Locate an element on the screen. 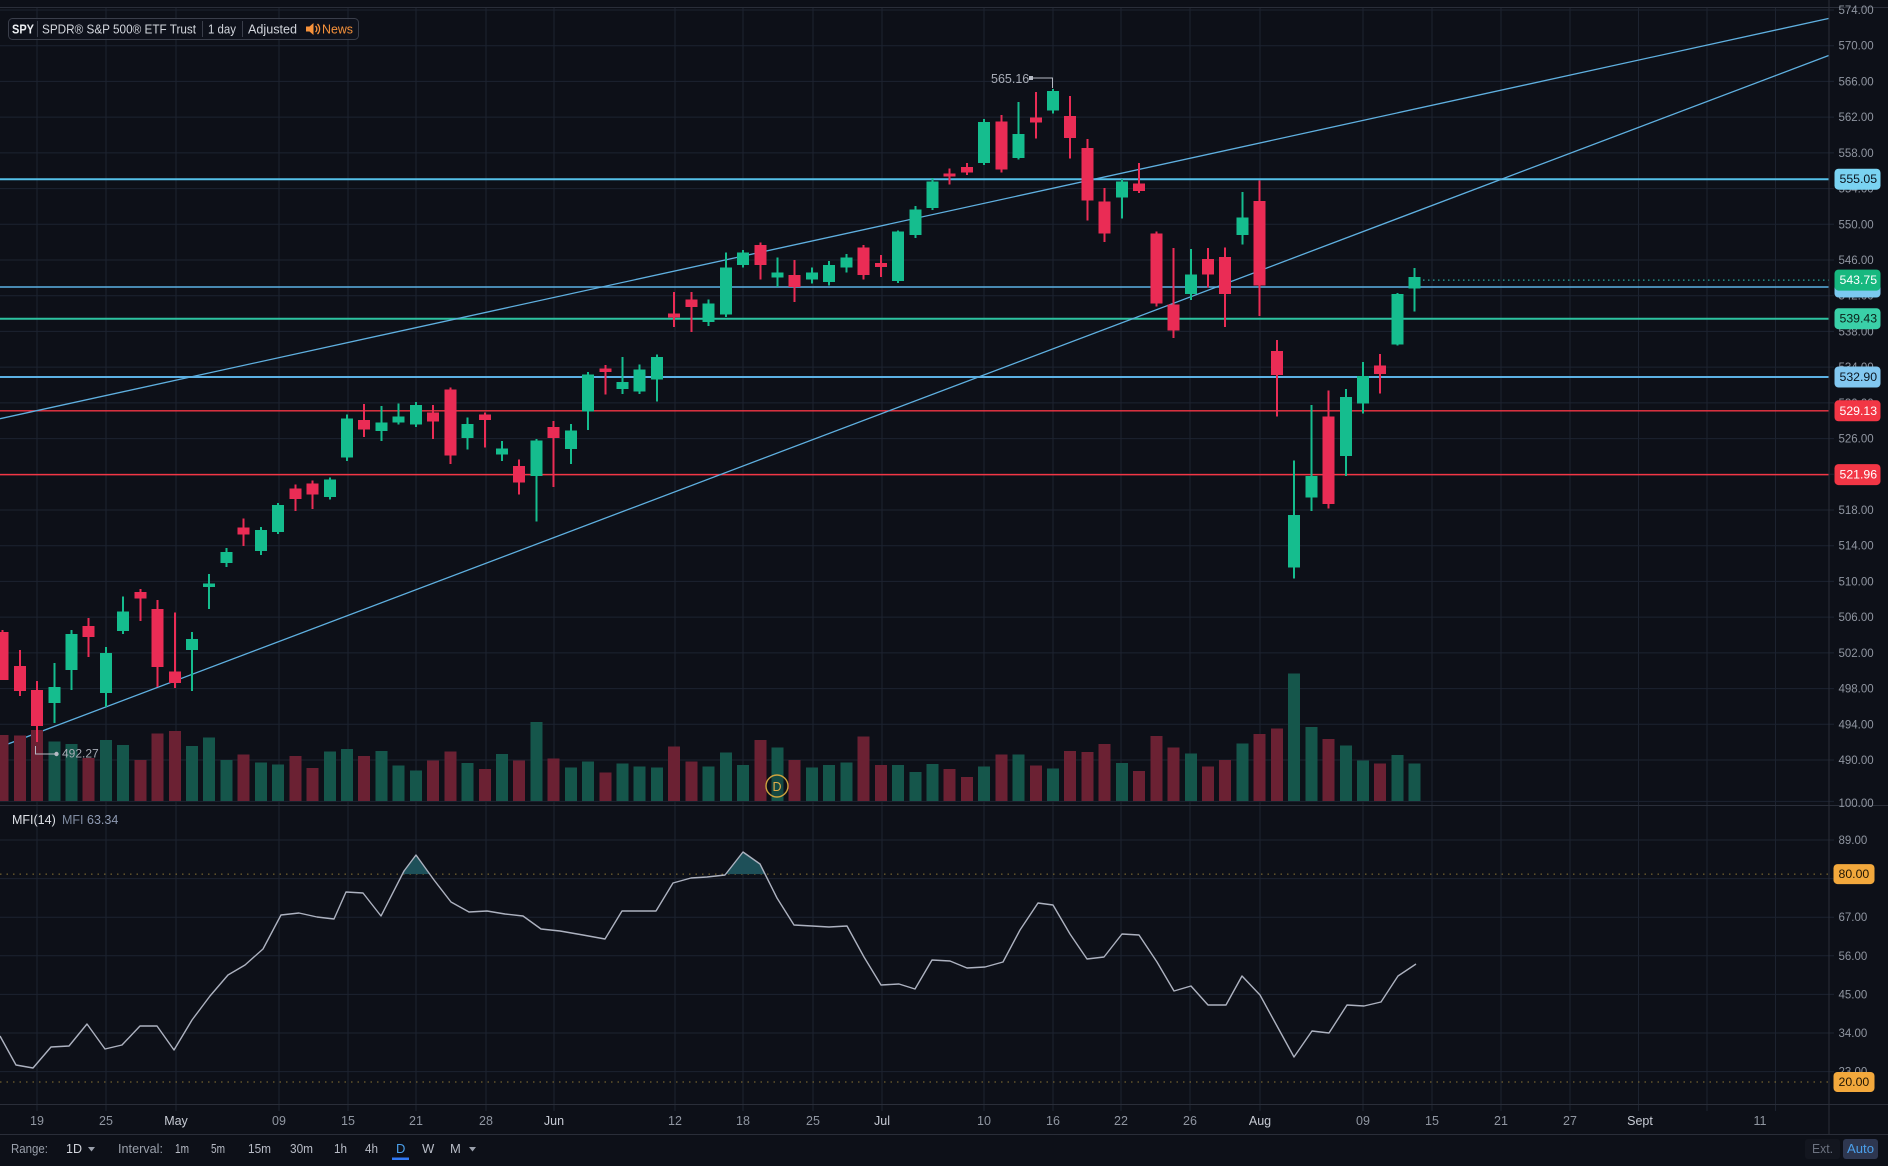  svg-text: 566.00 is located at coordinates (1856, 82).